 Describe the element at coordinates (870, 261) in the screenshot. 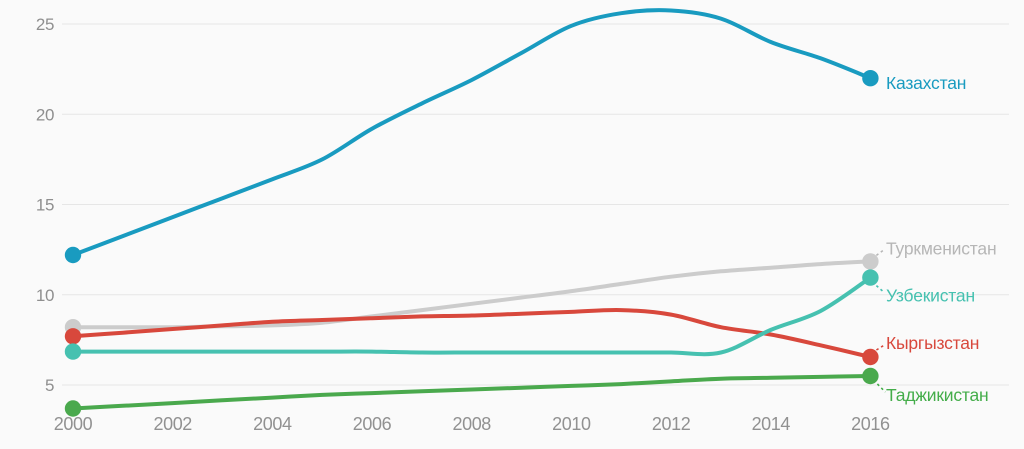

I see `turkmenistan-end-dot` at that location.